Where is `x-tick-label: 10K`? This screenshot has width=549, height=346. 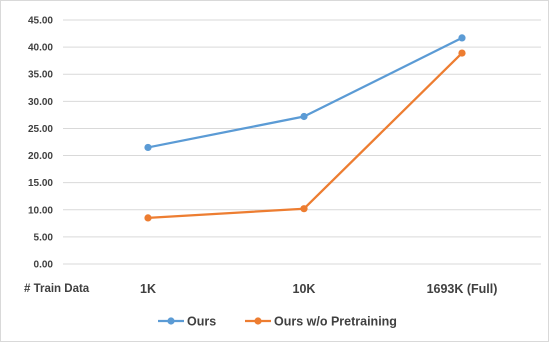
x-tick-label: 10K is located at coordinates (304, 289).